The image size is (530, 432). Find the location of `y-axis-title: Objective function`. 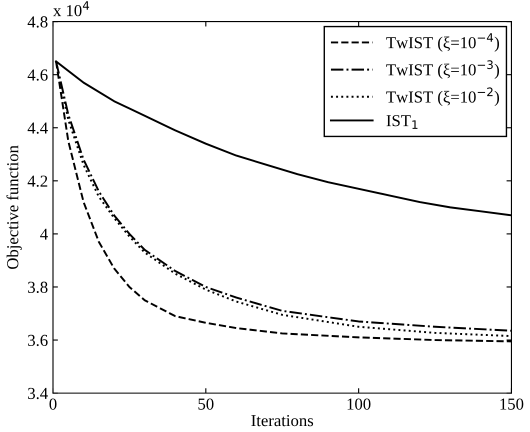

y-axis-title: Objective function is located at coordinates (14, 207).